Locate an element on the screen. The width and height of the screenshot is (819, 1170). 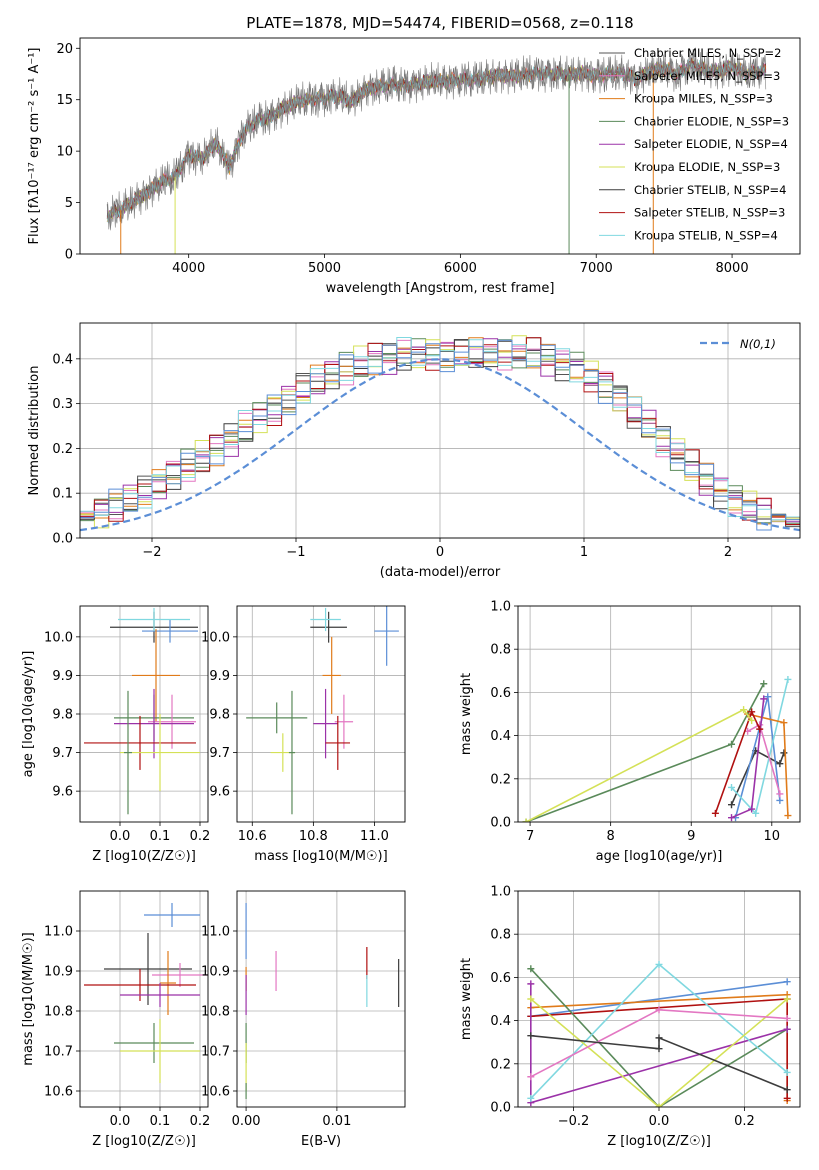
y-tick-label: 10.7 is located at coordinates (58, 1052).